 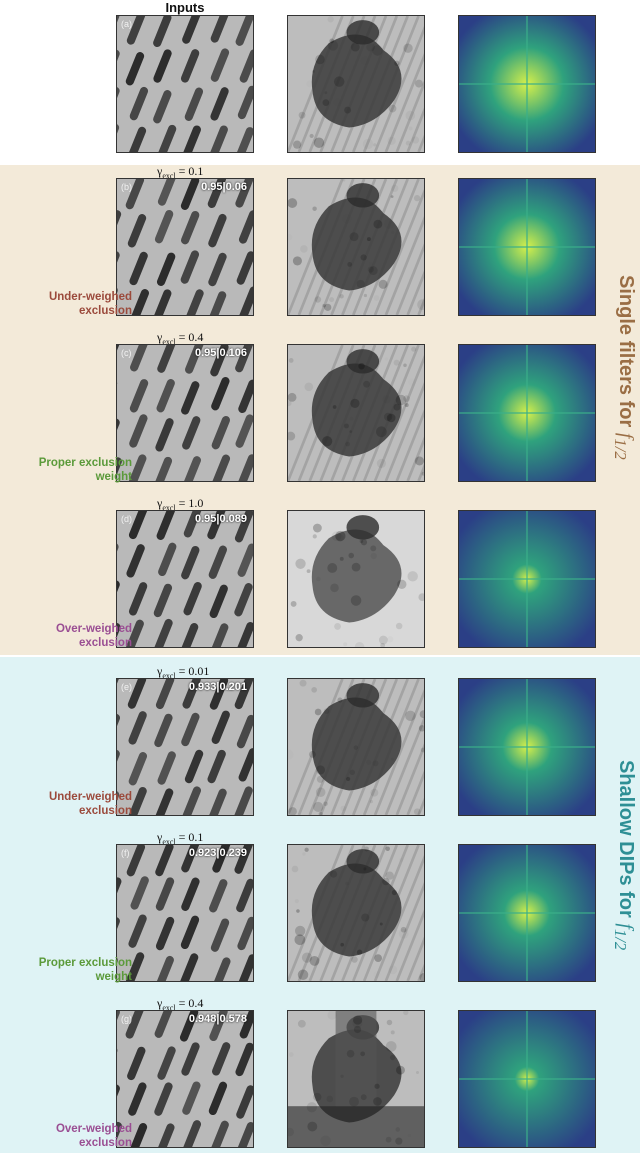 I want to click on gamma-label: γexcl = 0.01, so click(x=183, y=672).